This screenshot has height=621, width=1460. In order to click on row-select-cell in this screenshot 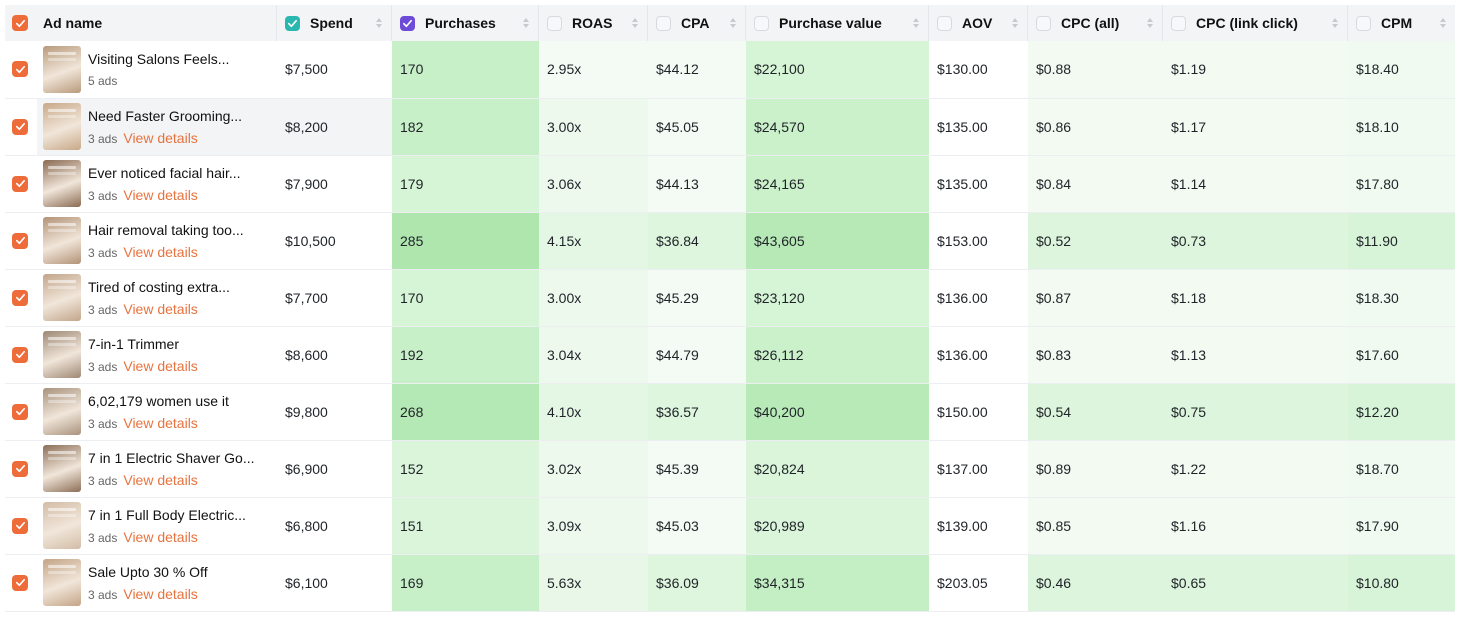, I will do `click(21, 240)`.